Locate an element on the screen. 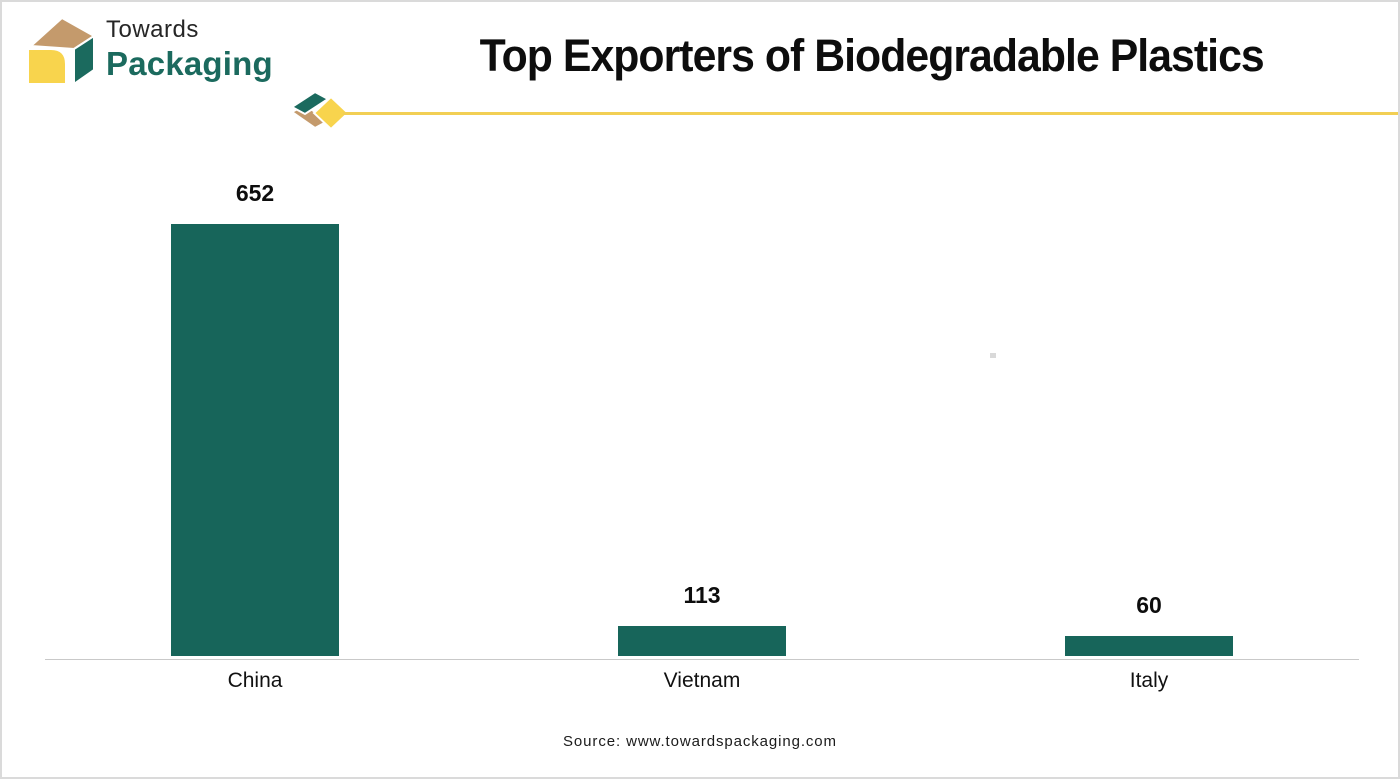  page-title: Top Exporters of Biodegradable Plastics is located at coordinates (870, 56).